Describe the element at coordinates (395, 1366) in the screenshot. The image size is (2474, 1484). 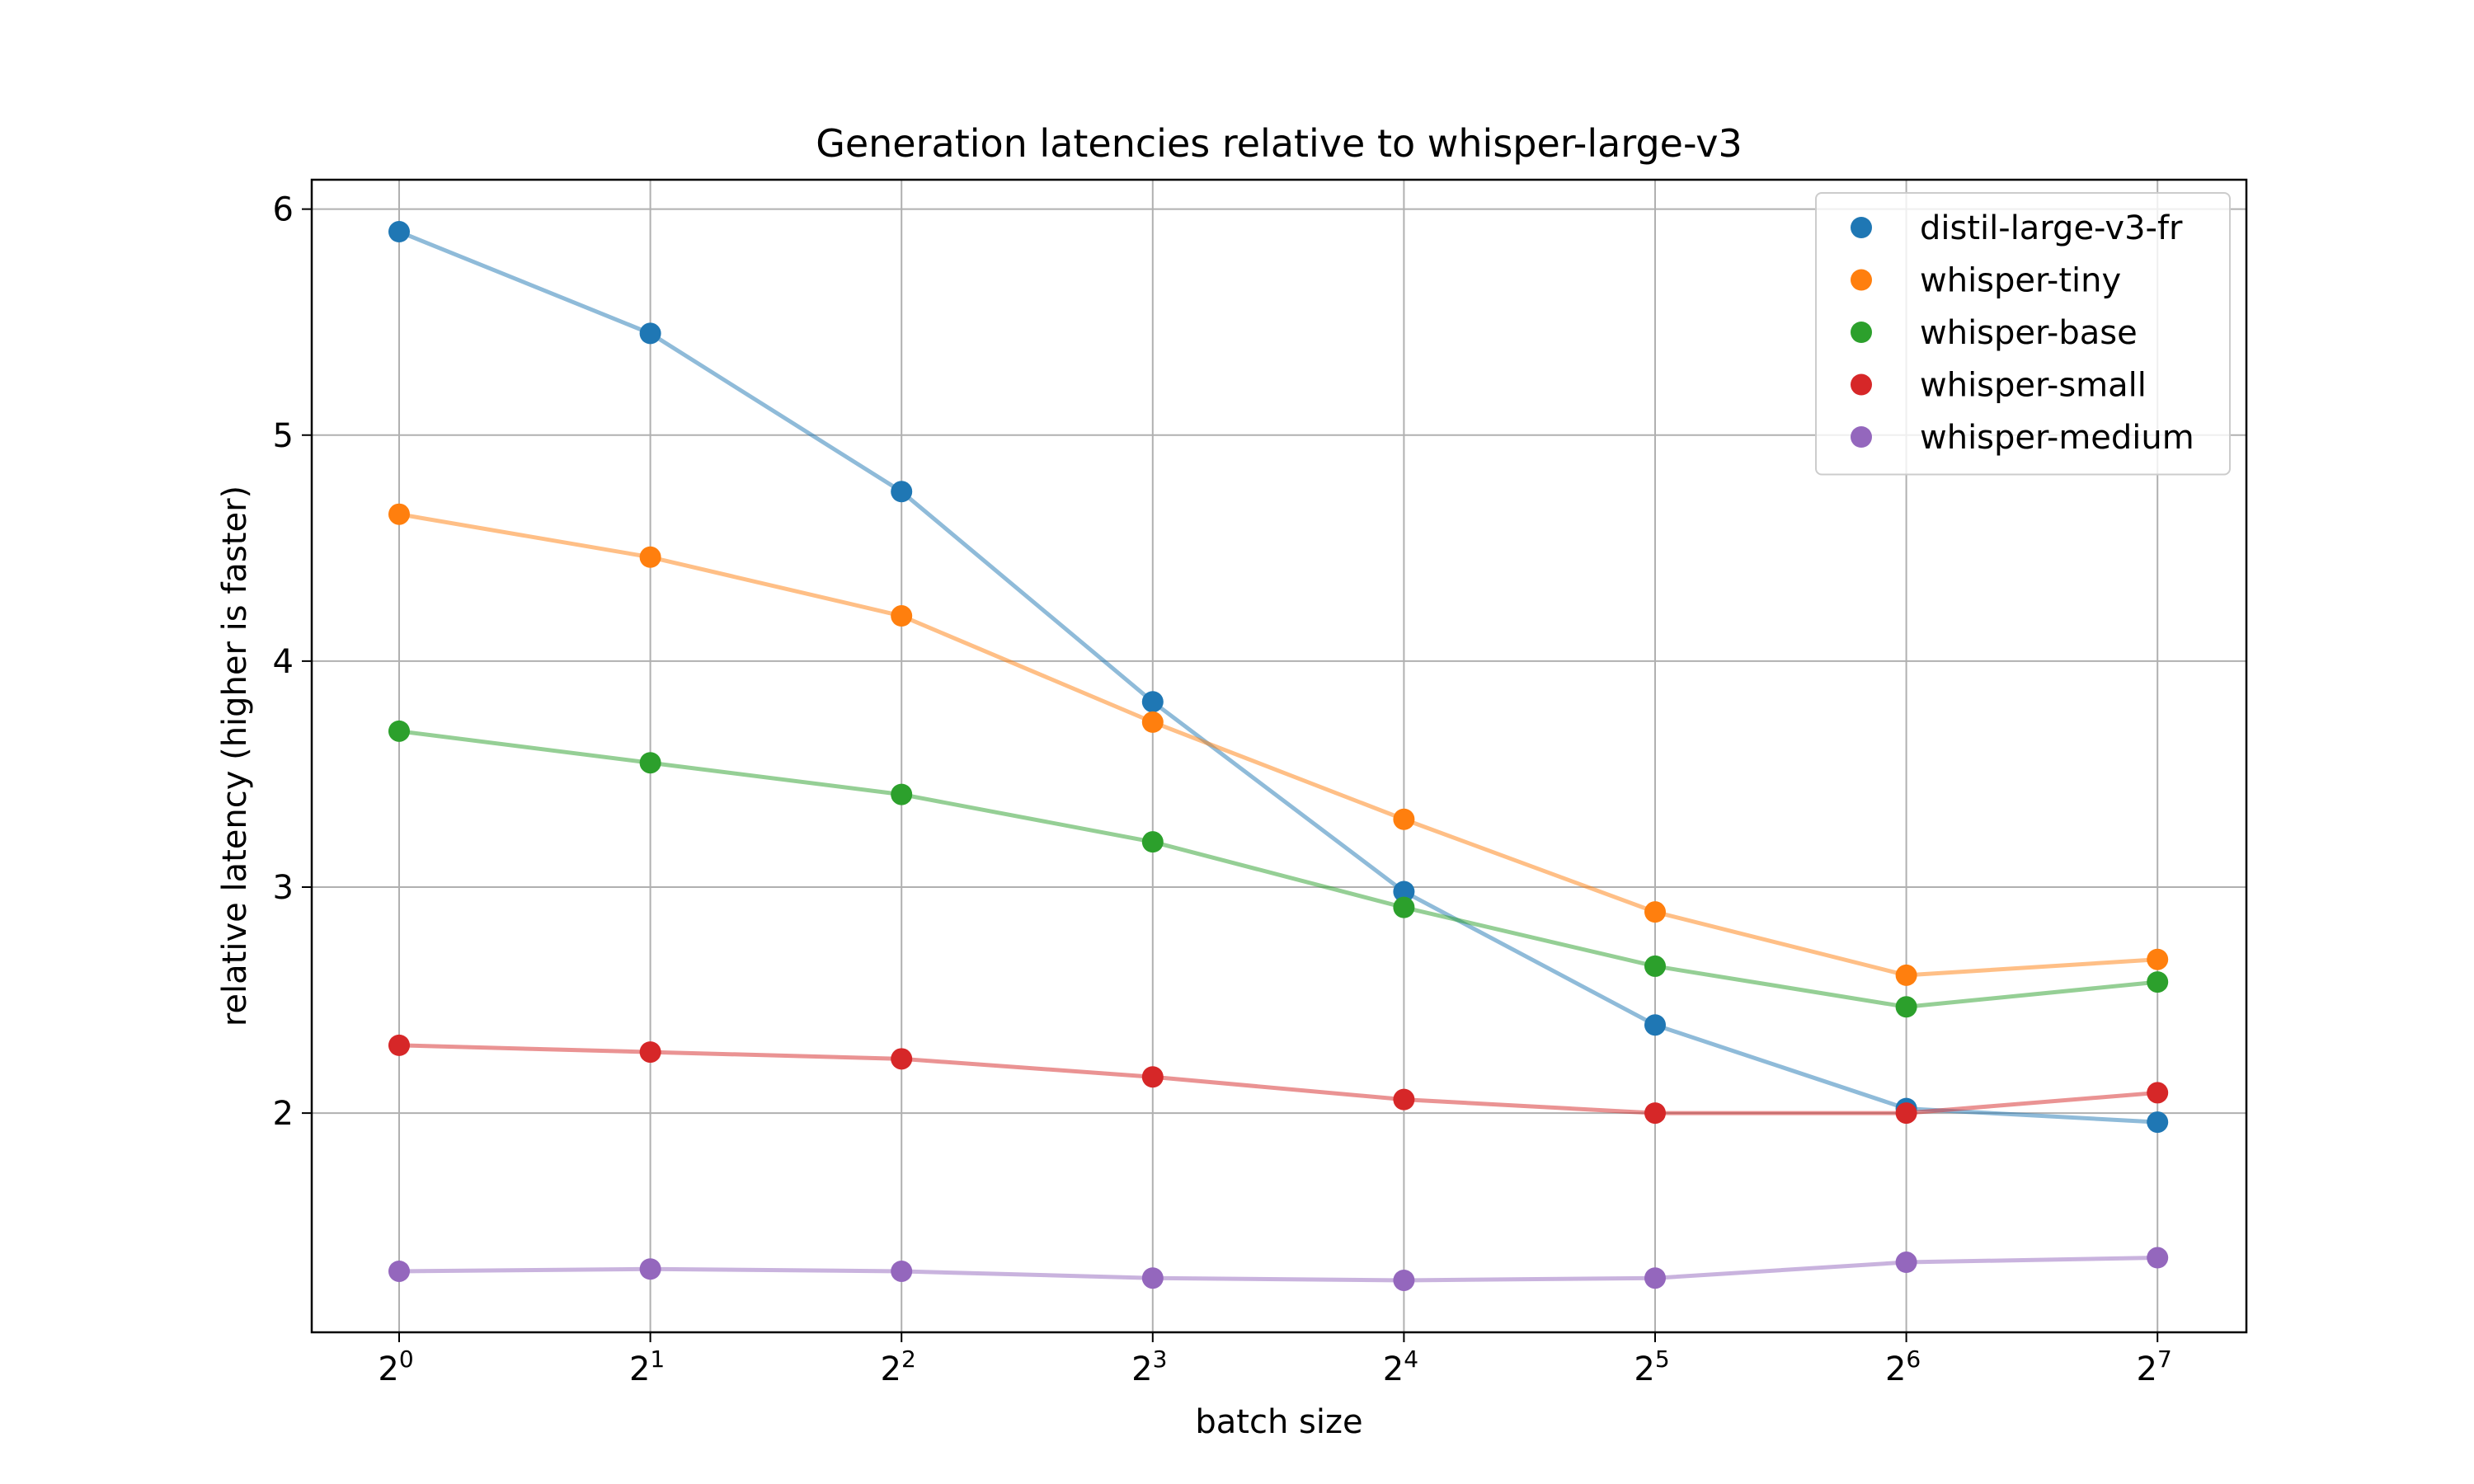
I see `x-tick-label: 20` at that location.